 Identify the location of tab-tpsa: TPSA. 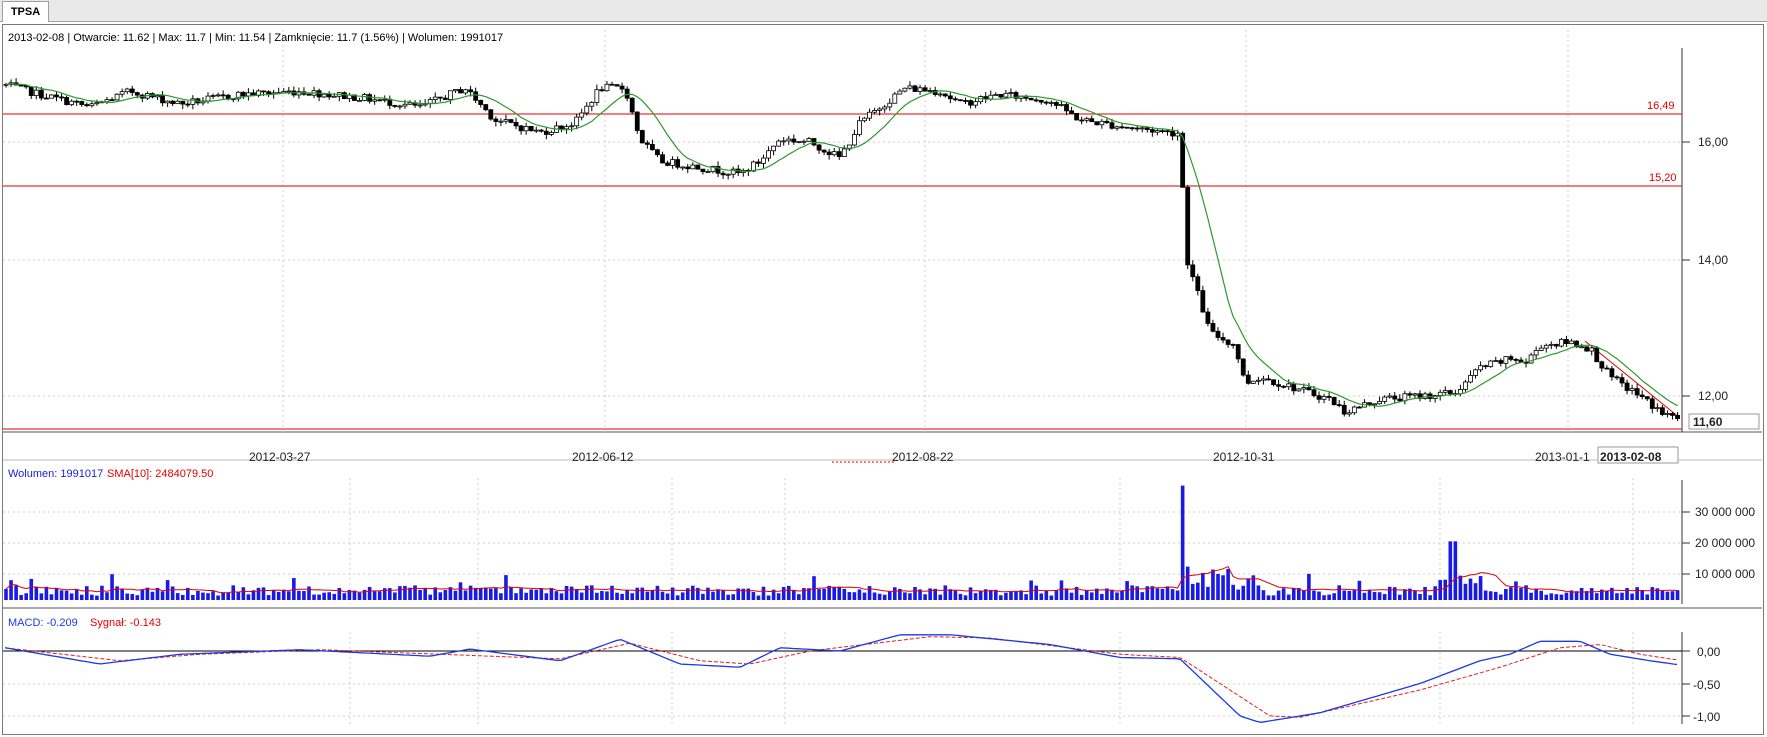
(25, 11).